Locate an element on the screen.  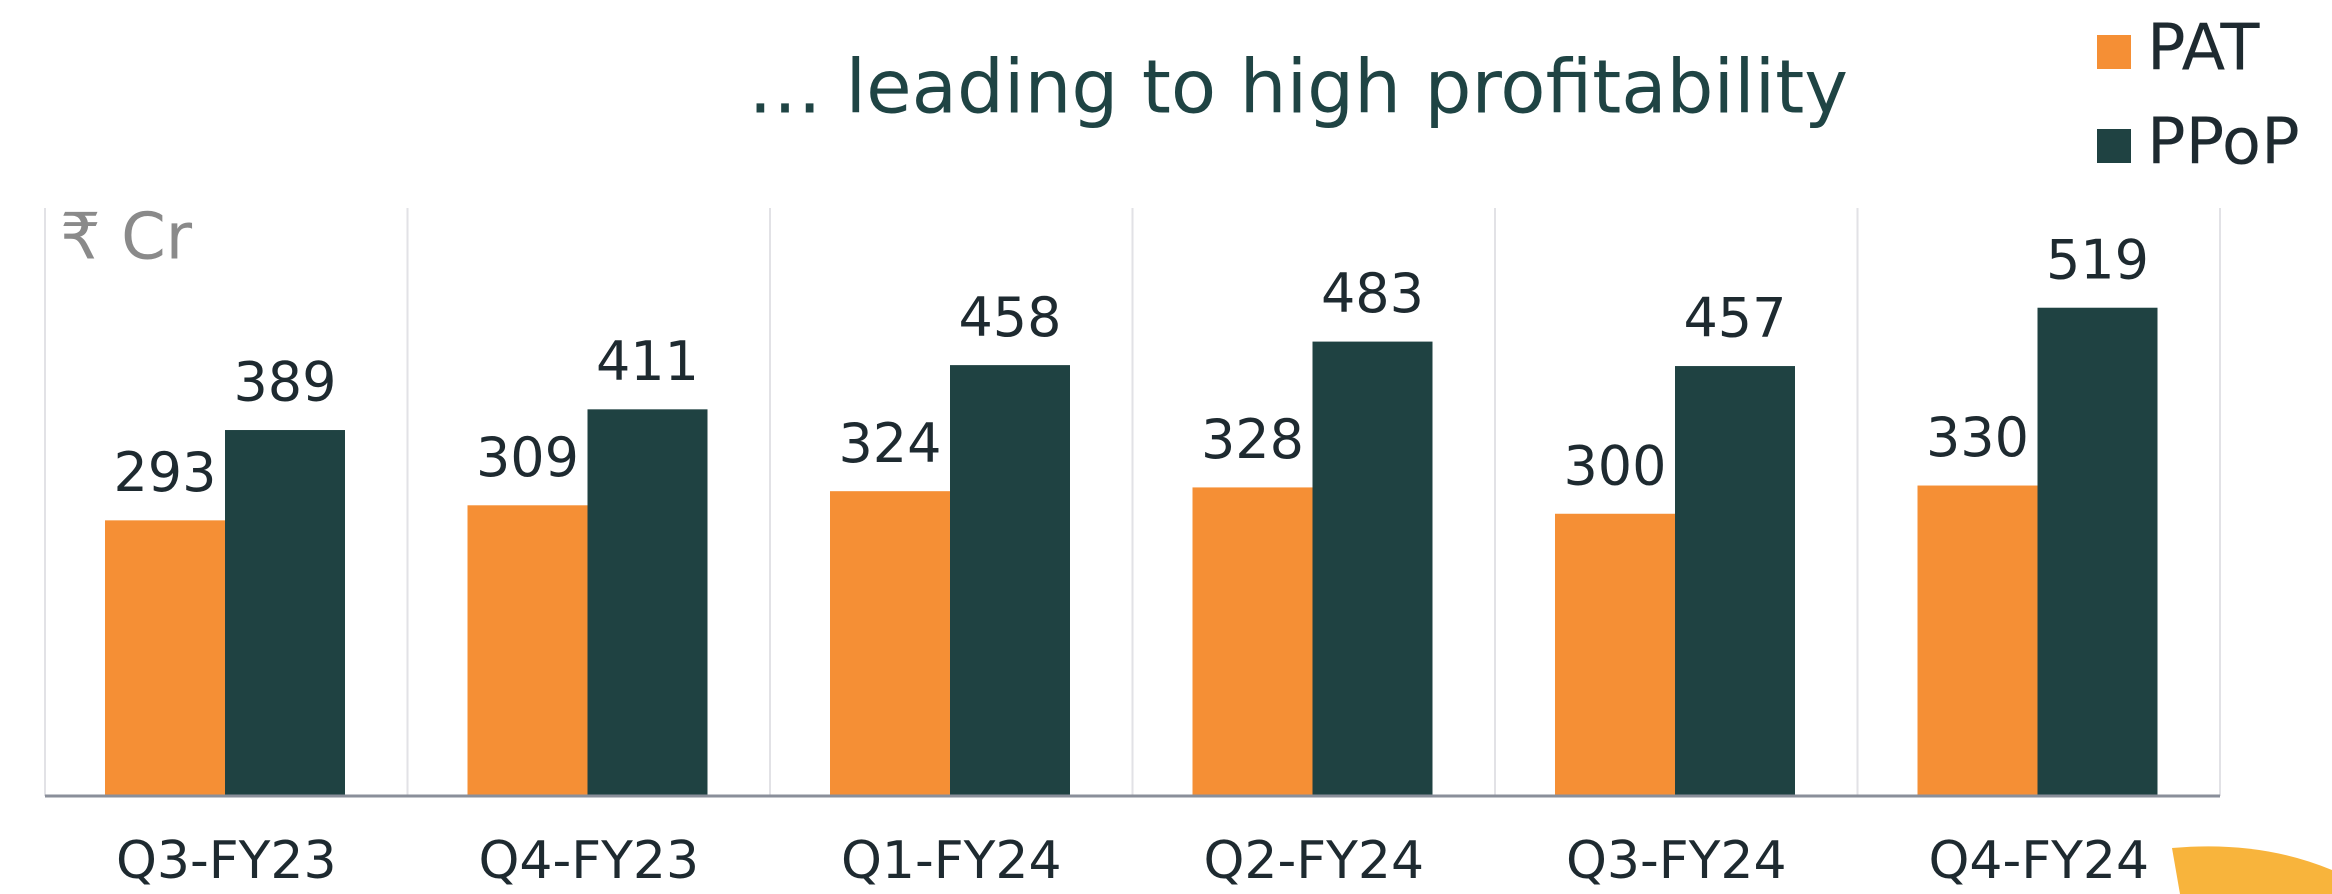
value-label: 328 is located at coordinates (1252, 439).